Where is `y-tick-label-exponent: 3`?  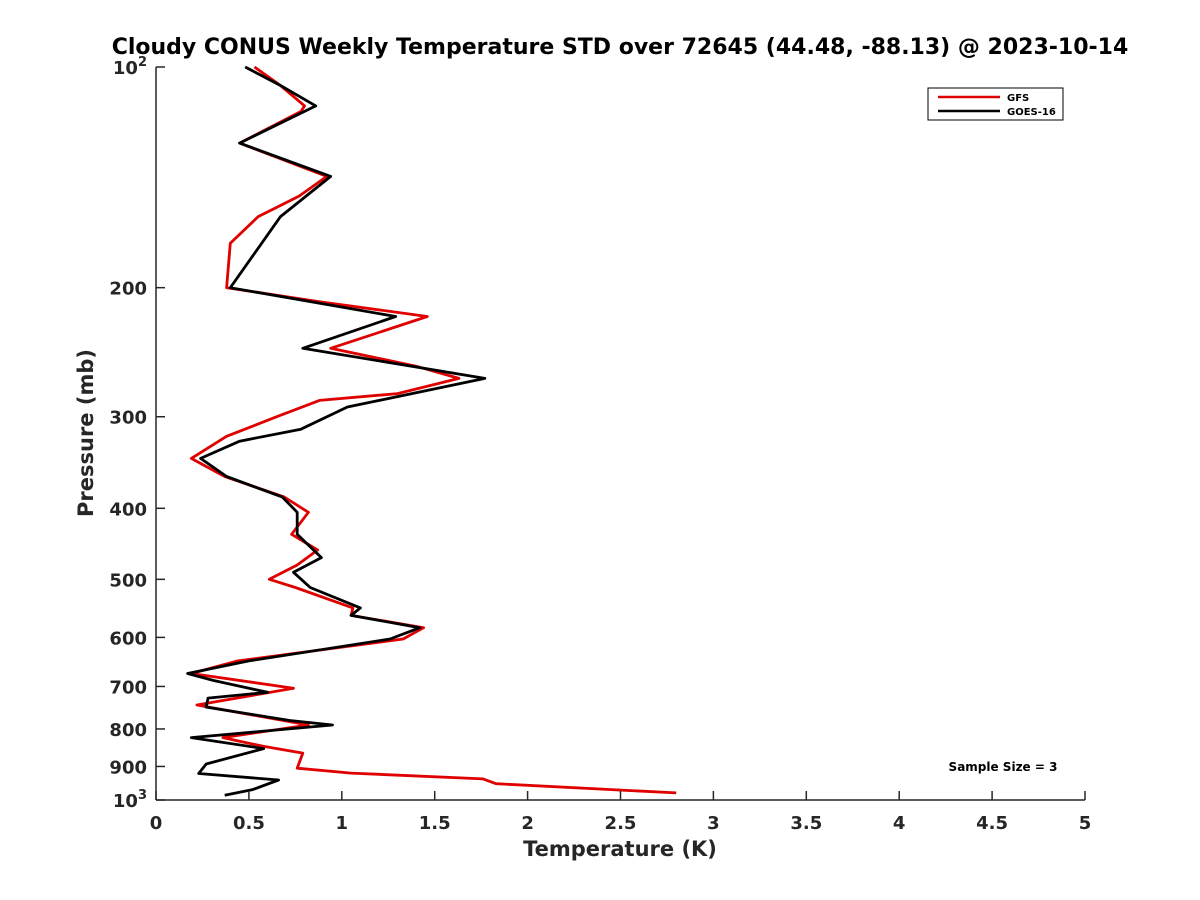
y-tick-label-exponent: 3 is located at coordinates (142, 795).